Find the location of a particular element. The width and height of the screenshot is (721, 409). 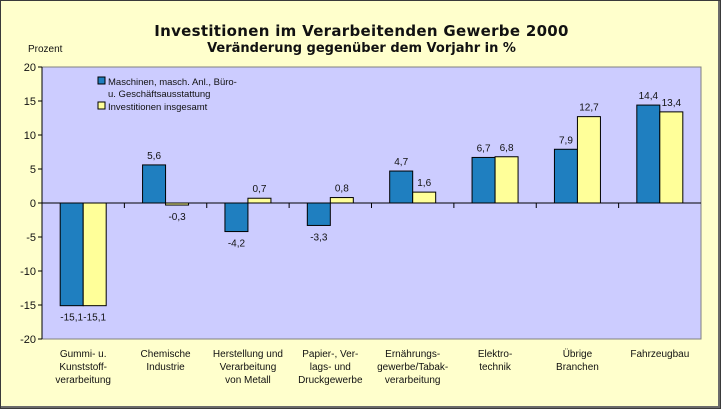

y-tick-label: -20 is located at coordinates (28, 340).